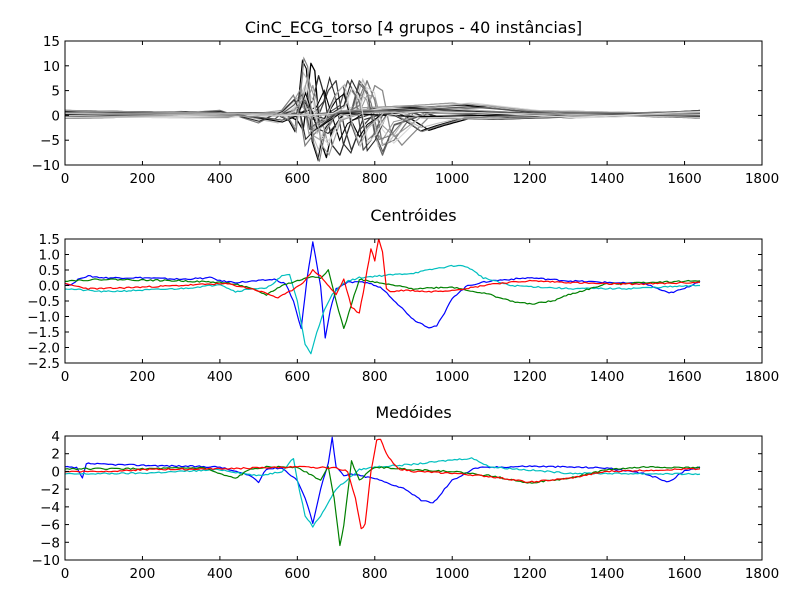 The width and height of the screenshot is (800, 600). I want to click on y-tick-label: 0.0, so click(49, 287).